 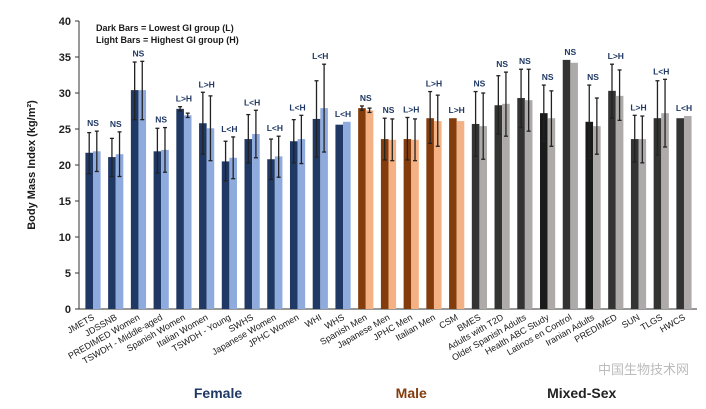 I want to click on legend-dark: Dark Bars = Lowest GI group (L), so click(x=165, y=28).